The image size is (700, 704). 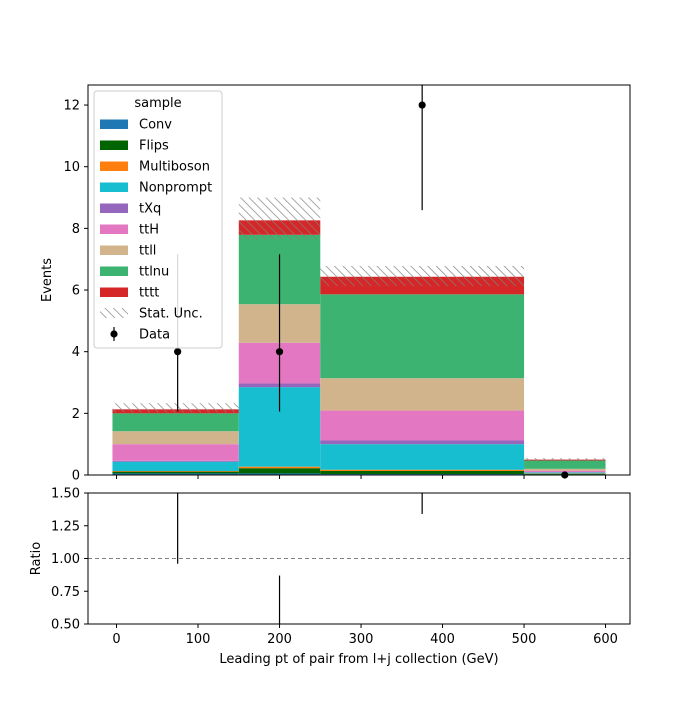 What do you see at coordinates (114, 167) in the screenshot?
I see `legend-swatch-multiboson` at bounding box center [114, 167].